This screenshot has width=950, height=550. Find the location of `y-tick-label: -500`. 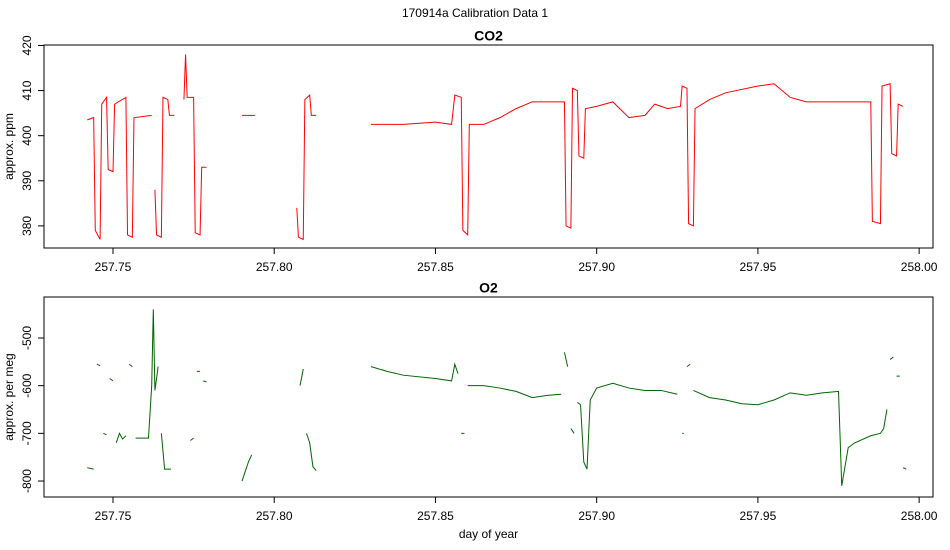

y-tick-label: -500 is located at coordinates (27, 338).